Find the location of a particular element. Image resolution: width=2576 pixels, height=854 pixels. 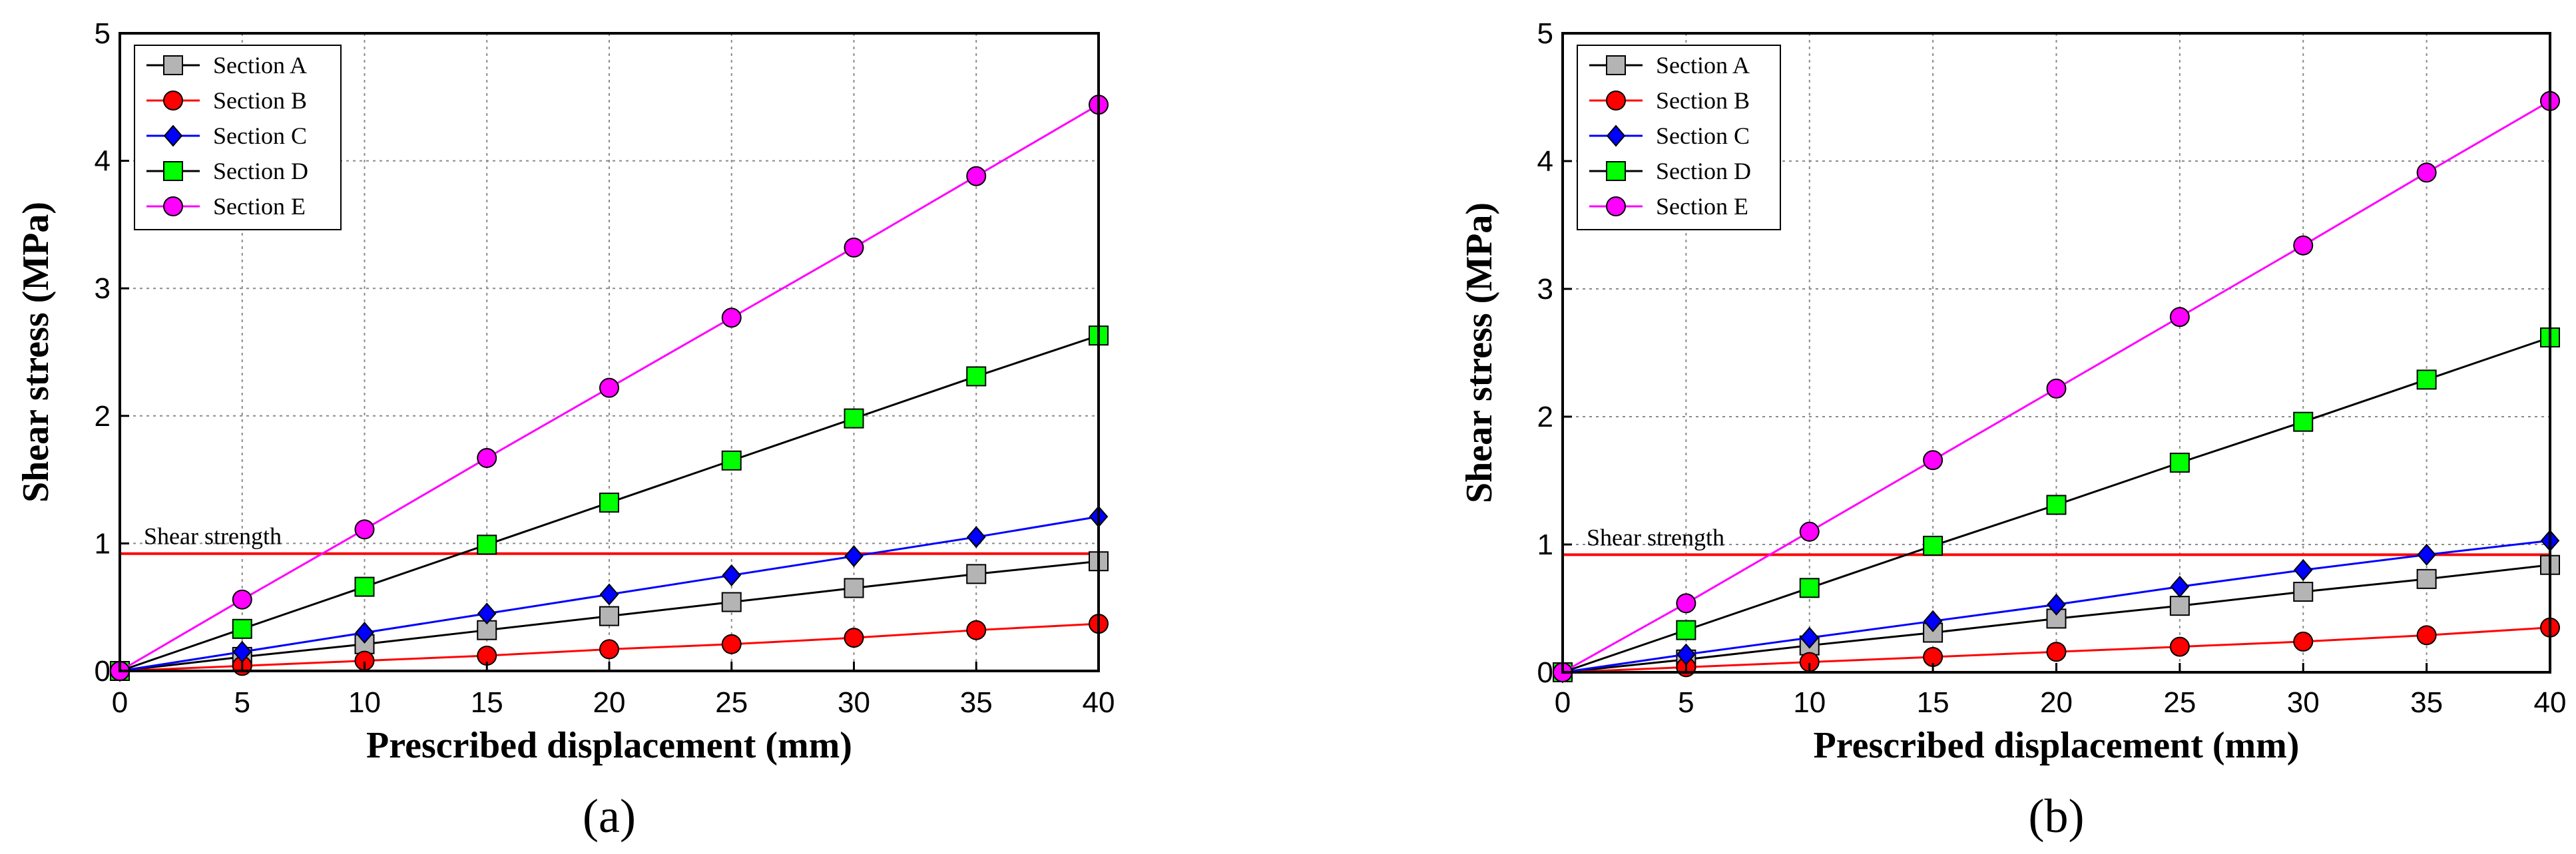

x-tick-label: 20 is located at coordinates (610, 702).